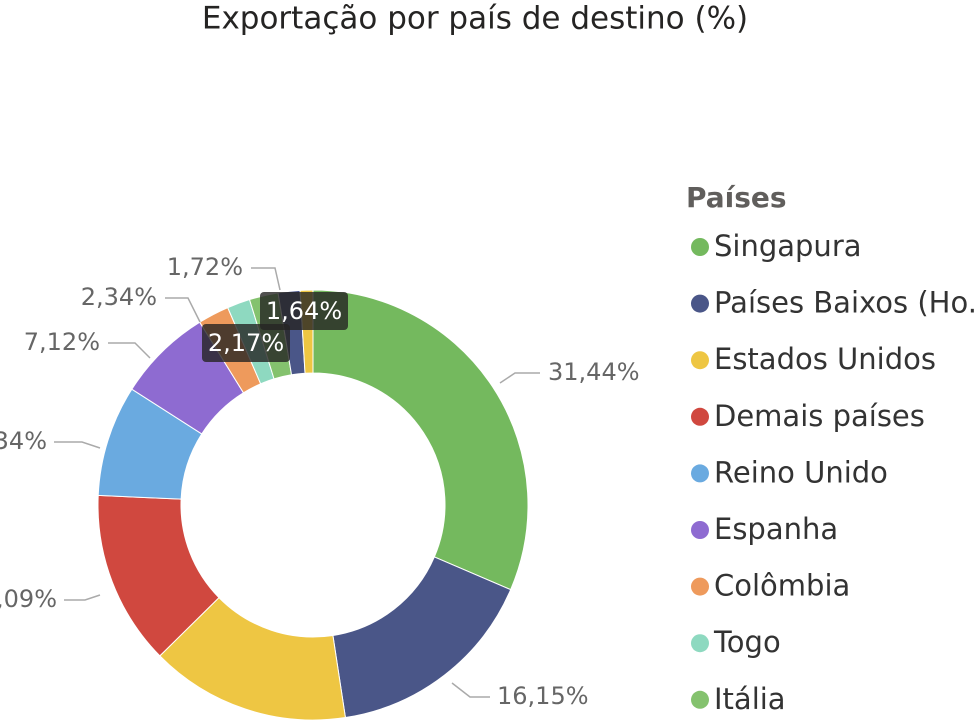 This screenshot has width=975, height=723. What do you see at coordinates (825, 359) in the screenshot?
I see `legend-label: Estados Unidos` at bounding box center [825, 359].